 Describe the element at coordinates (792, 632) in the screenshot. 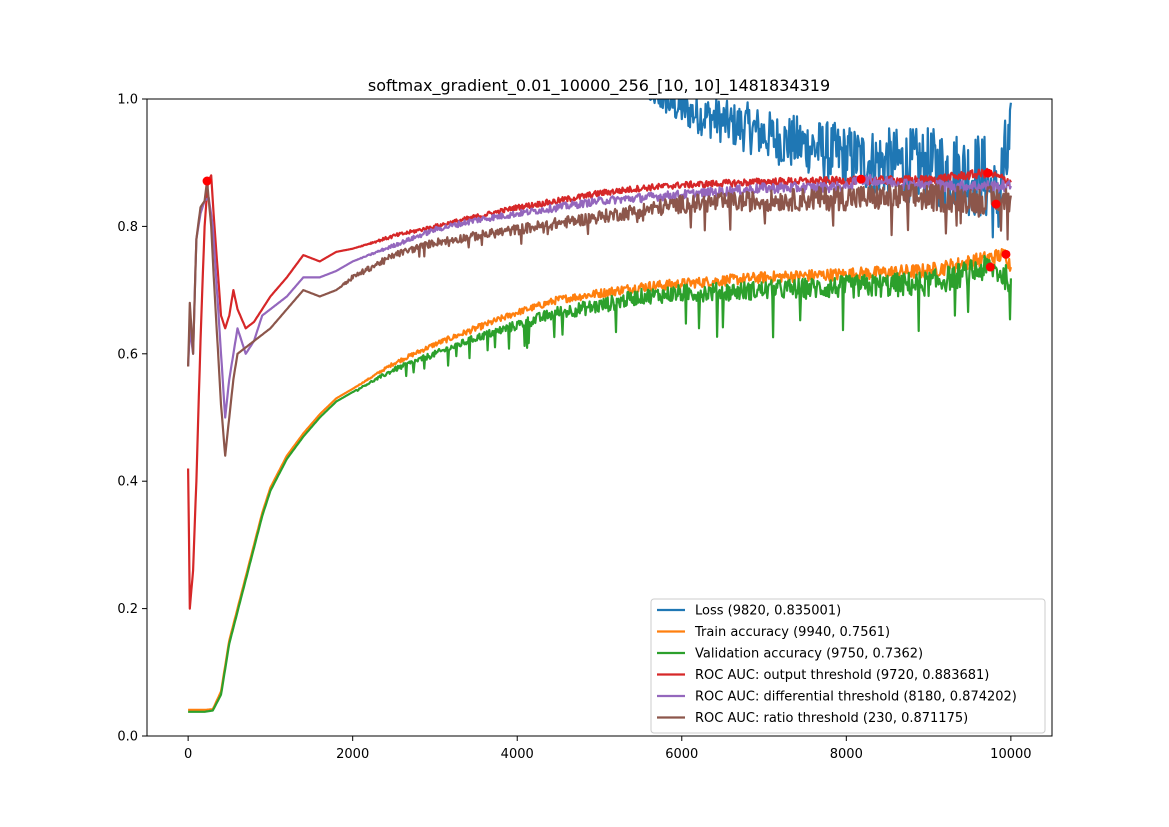

I see `legend-label: Train accuracy (9940, 0.7561)` at that location.